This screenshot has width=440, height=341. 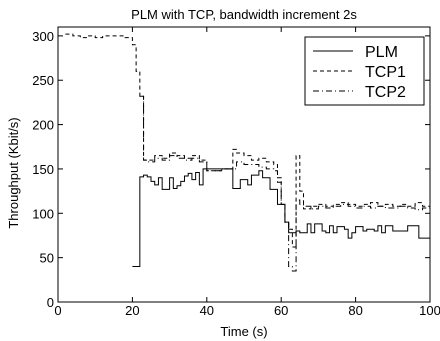 I want to click on chart-title: PLM with TCP, bandwidth increment 2s, so click(x=244, y=14).